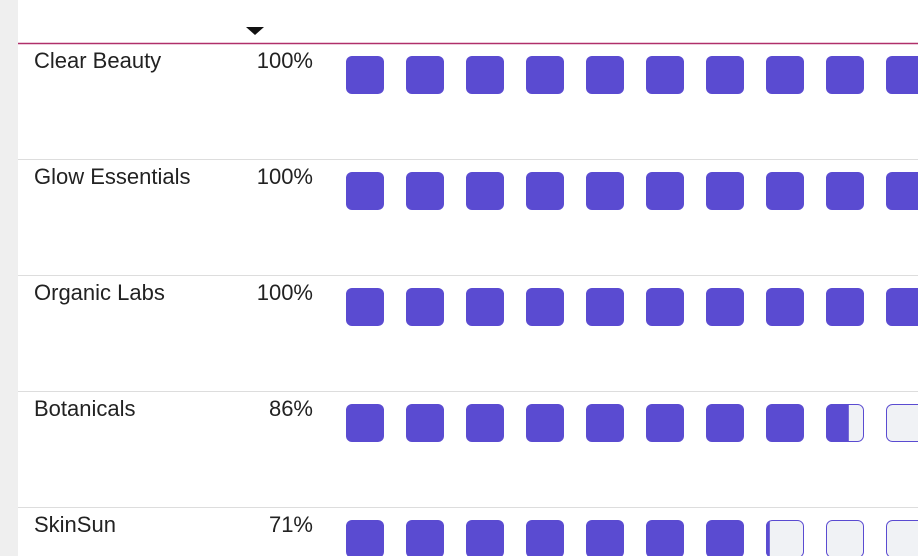  I want to click on row-percent: 71%, so click(291, 524).